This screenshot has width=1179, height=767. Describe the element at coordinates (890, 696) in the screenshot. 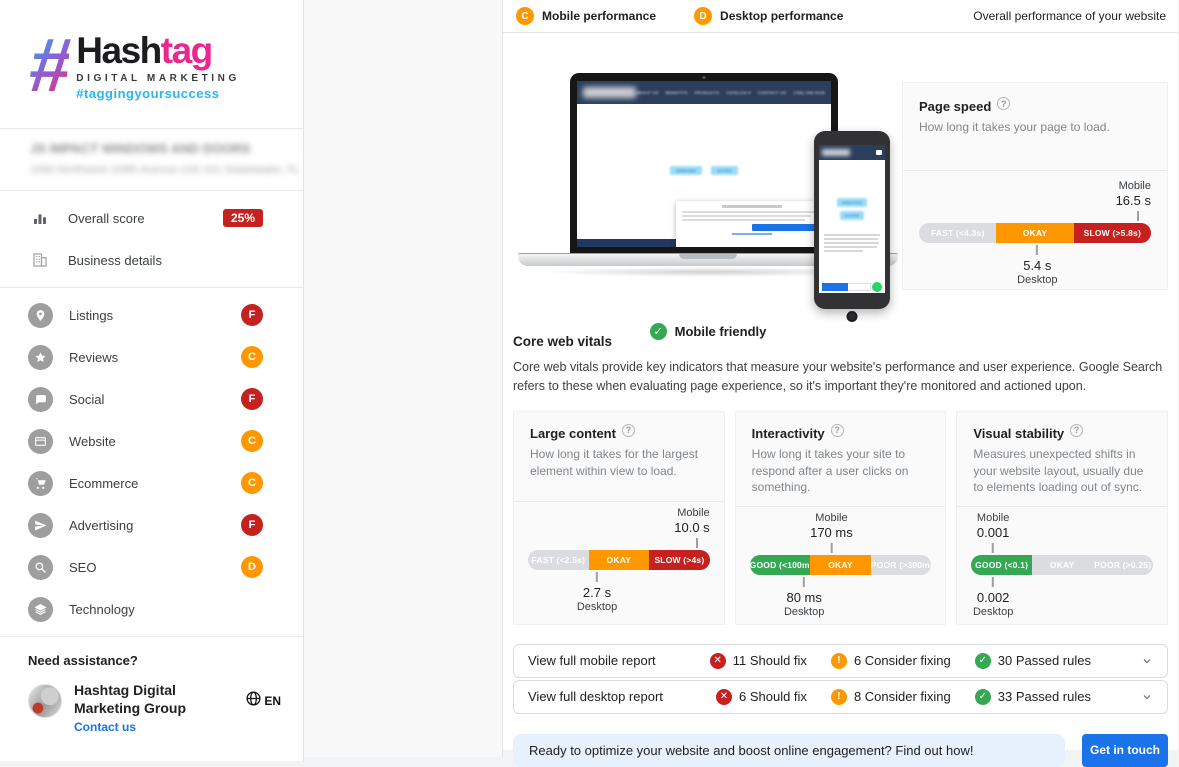

I see `consider-fixing-stat: ! 8 Consider fixing` at that location.